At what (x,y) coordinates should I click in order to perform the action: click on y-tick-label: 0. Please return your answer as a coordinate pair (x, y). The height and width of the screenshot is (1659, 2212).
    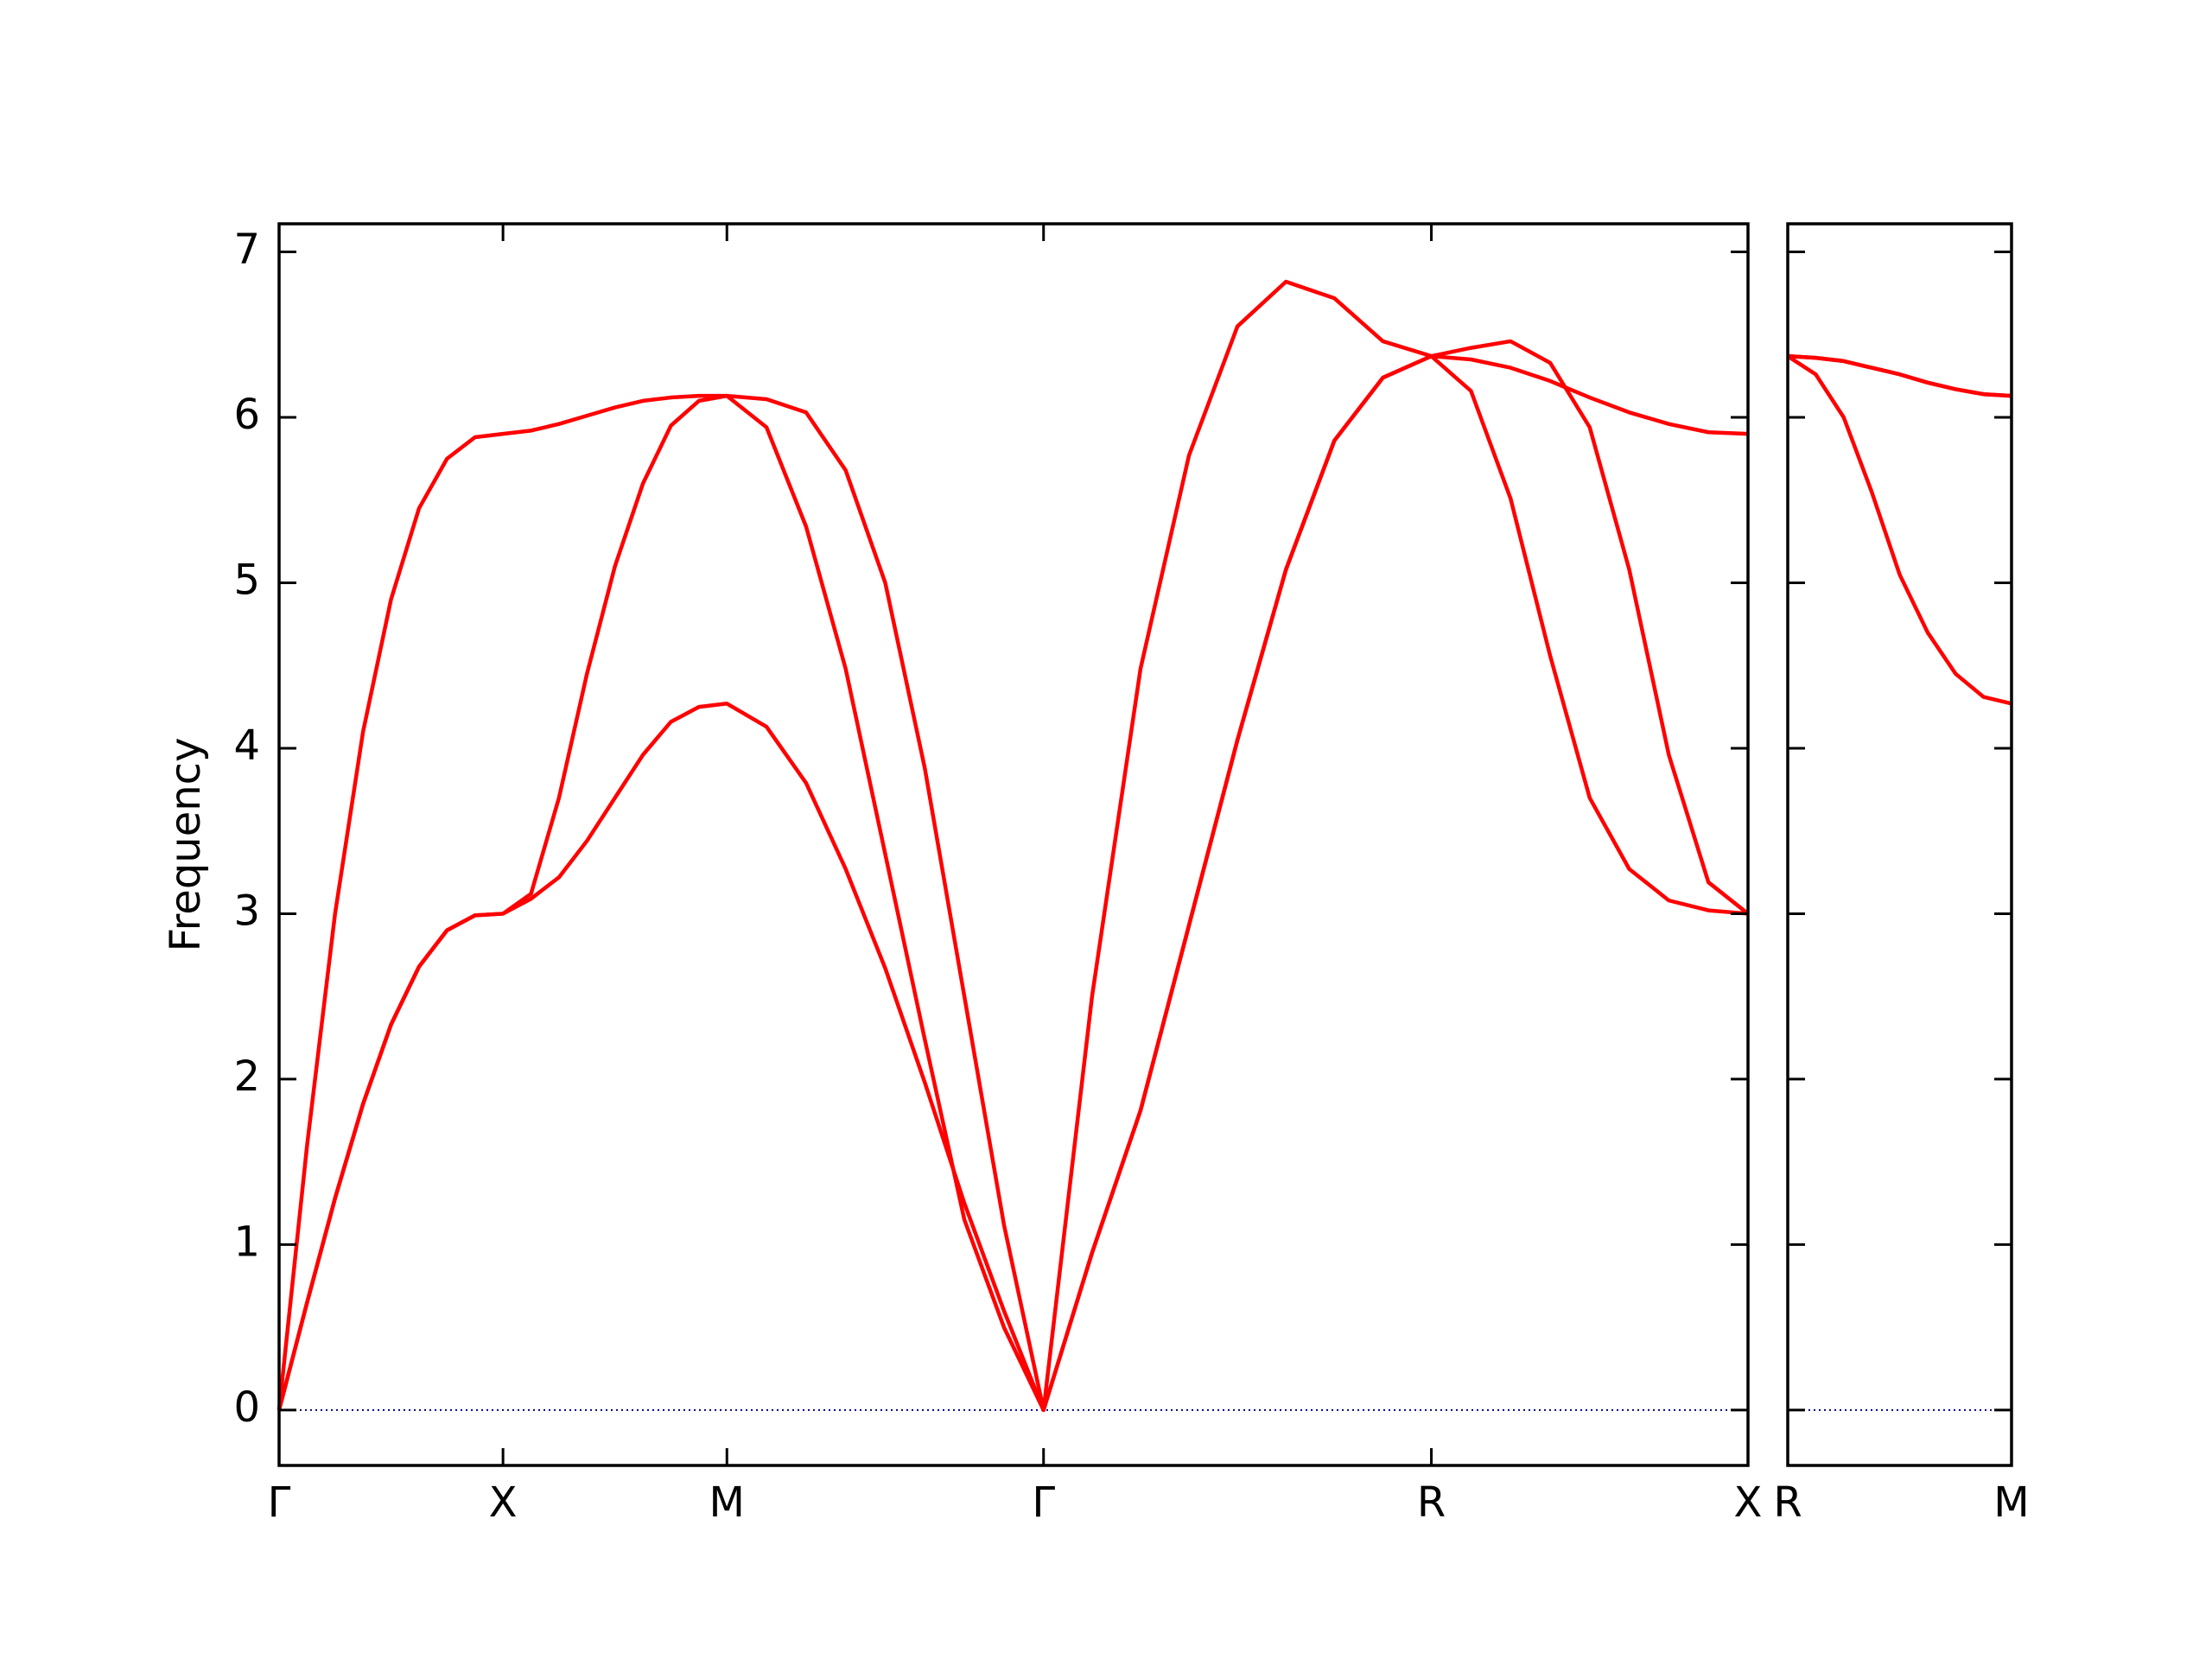
    Looking at the image, I should click on (246, 1407).